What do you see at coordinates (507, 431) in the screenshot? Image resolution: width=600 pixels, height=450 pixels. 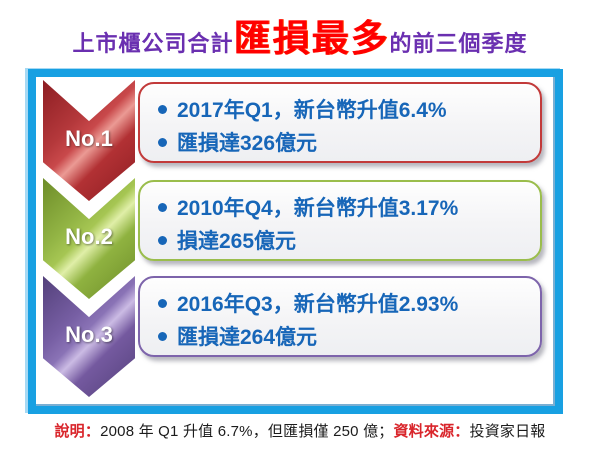 I see `footnote-source-text: 投資家日報` at bounding box center [507, 431].